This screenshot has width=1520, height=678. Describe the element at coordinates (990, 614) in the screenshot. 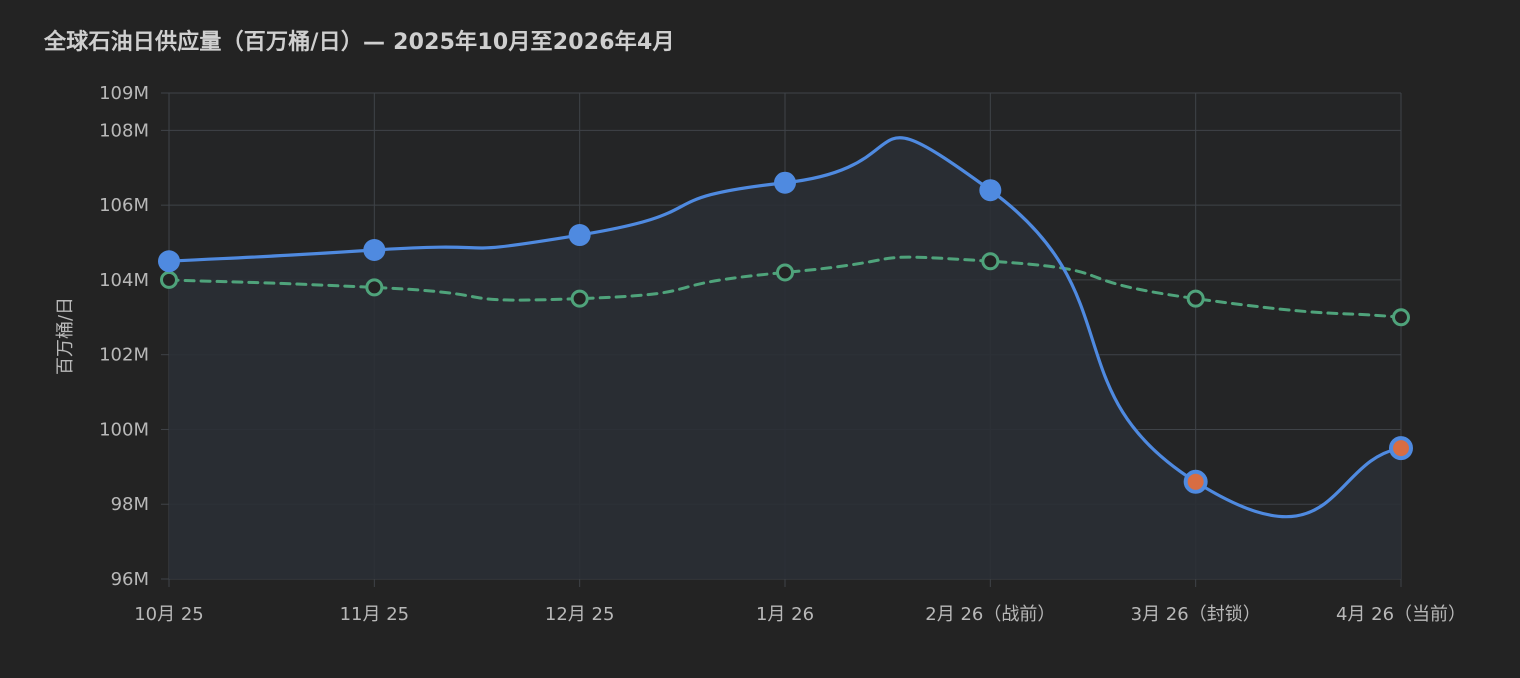

I see `x-tick-label: 2月 26（战前）` at that location.